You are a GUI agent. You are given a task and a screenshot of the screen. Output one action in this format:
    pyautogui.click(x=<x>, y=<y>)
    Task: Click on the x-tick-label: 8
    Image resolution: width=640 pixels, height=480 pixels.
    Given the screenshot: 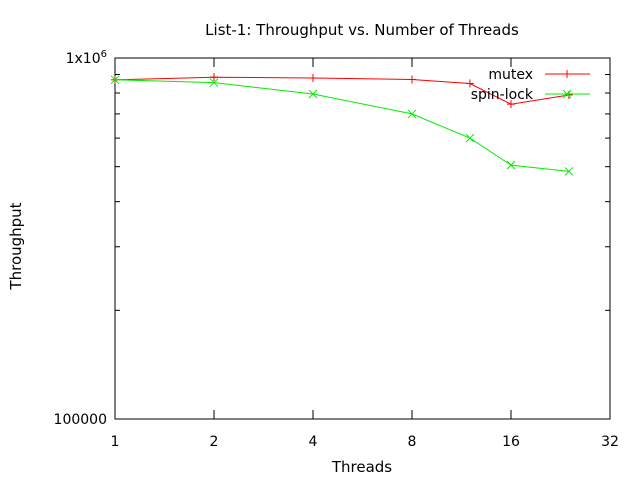 What is the action you would take?
    pyautogui.click(x=412, y=442)
    